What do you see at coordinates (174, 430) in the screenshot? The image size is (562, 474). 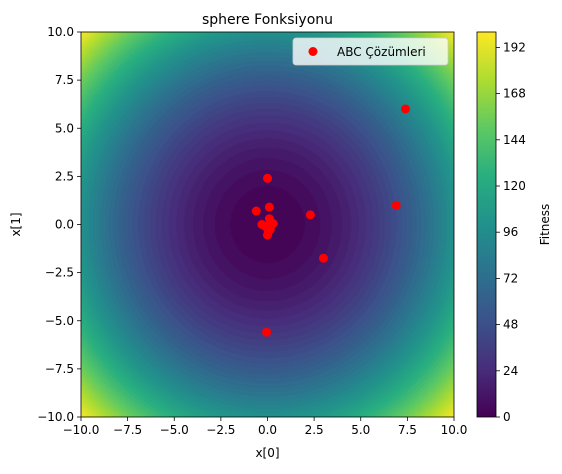 I see `x-tick-label: −5.0` at bounding box center [174, 430].